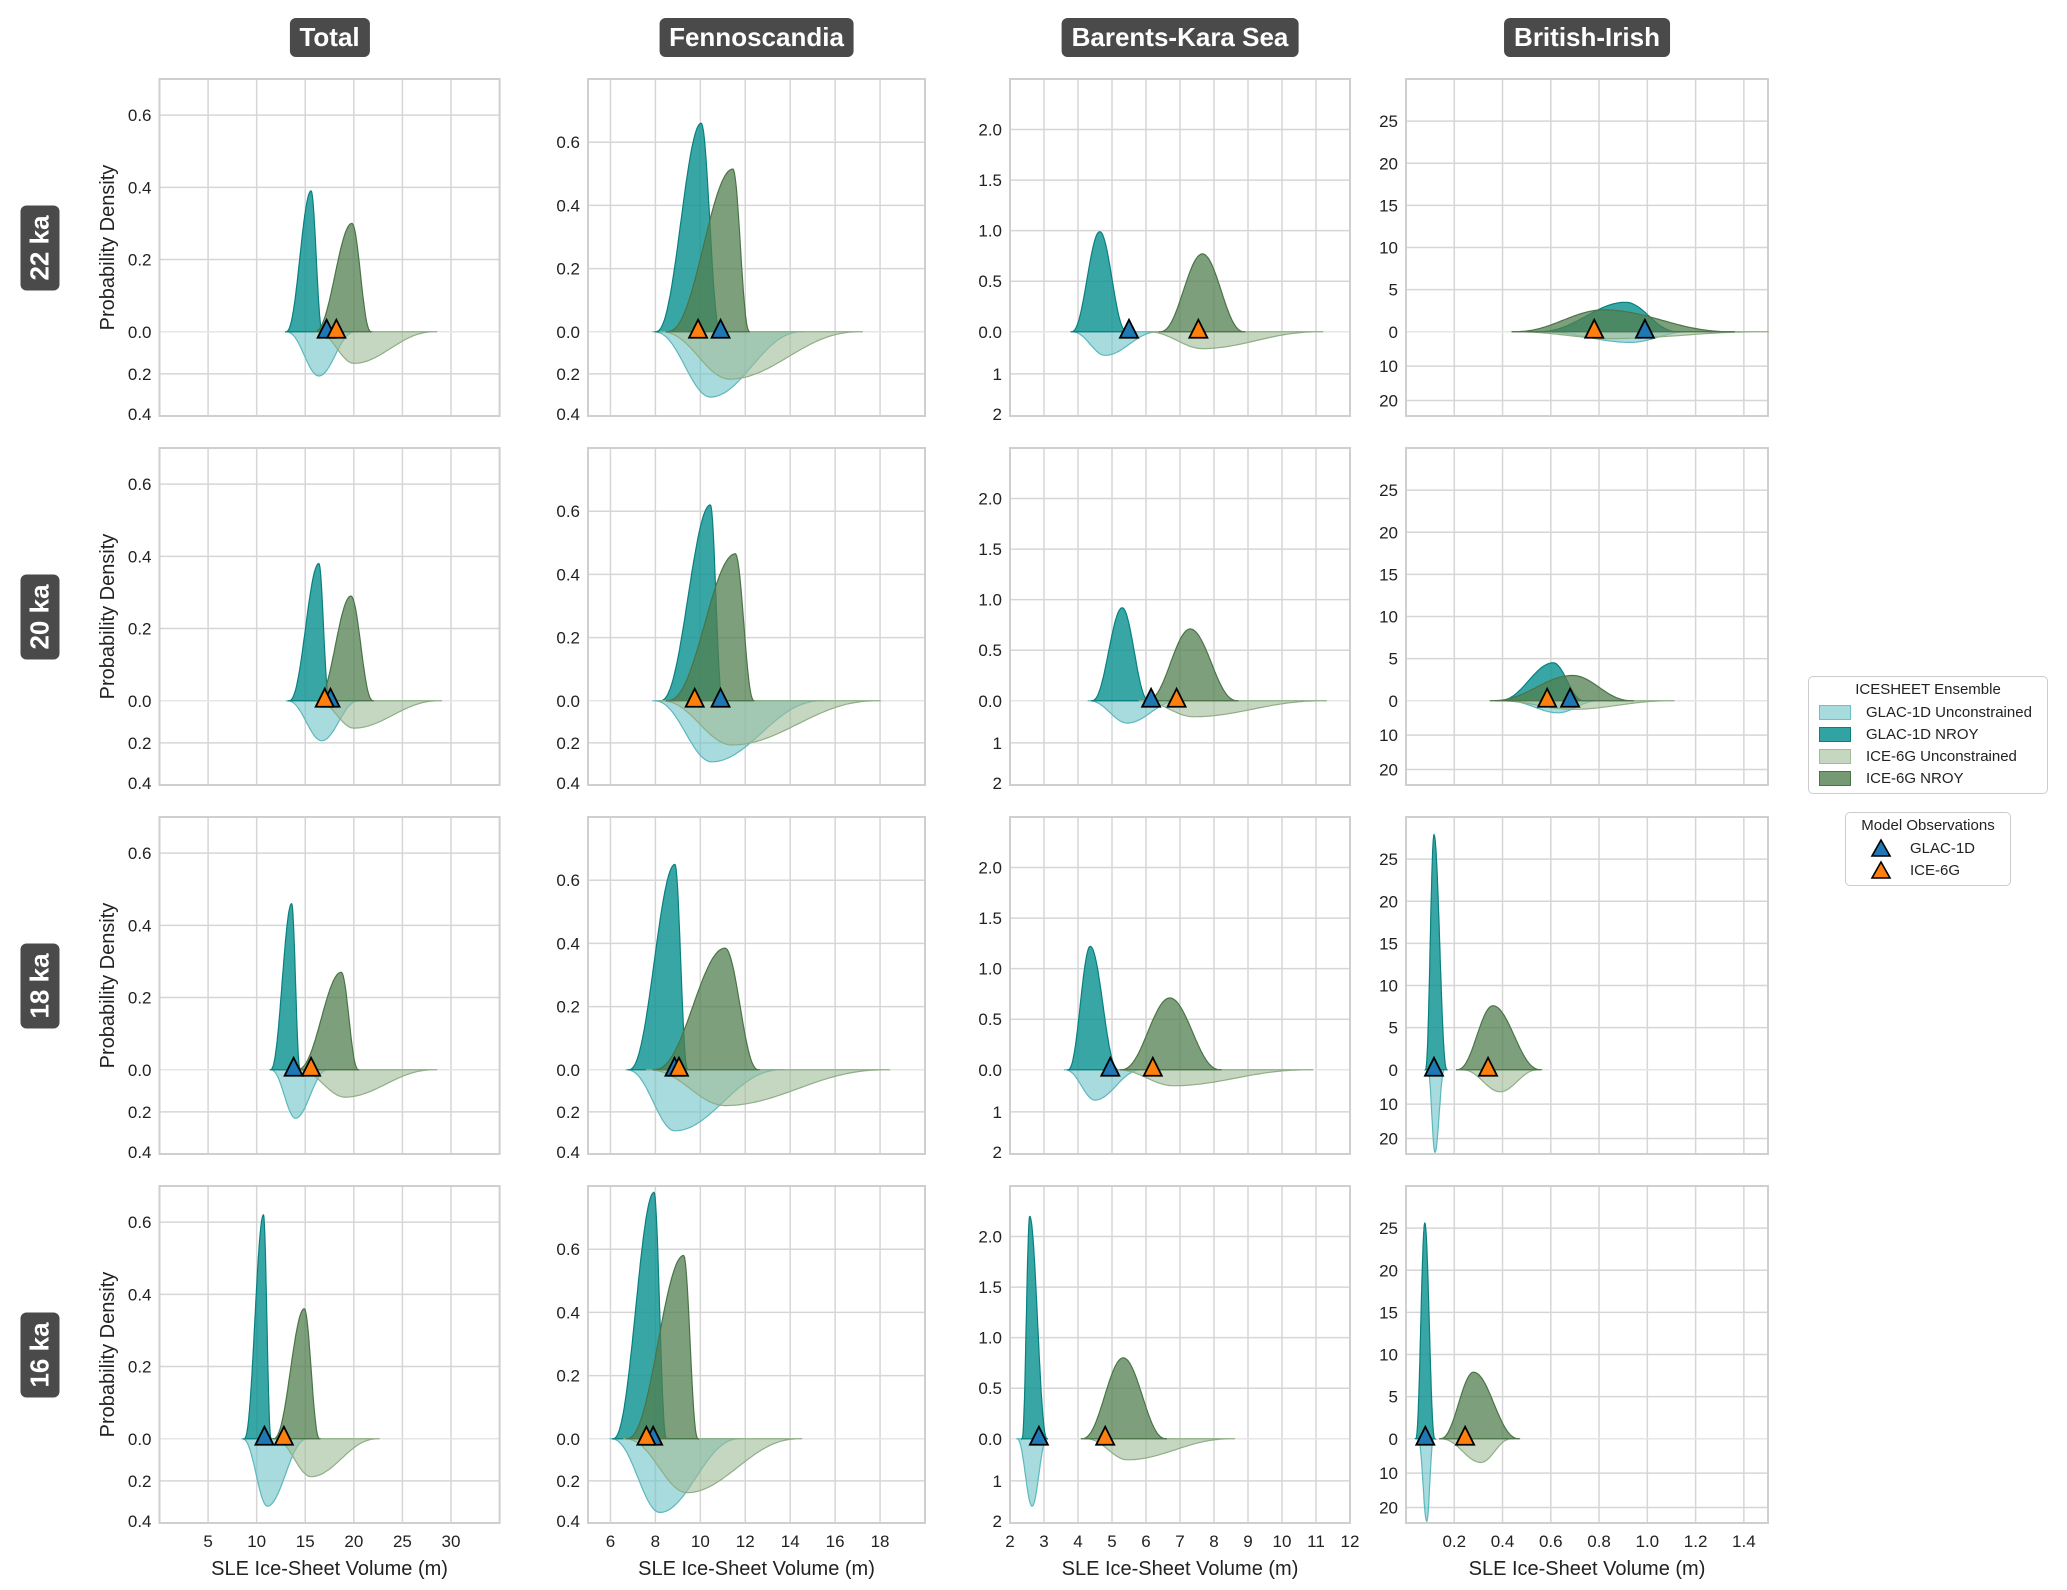 The height and width of the screenshot is (1590, 2067). What do you see at coordinates (305, 1541) in the screenshot?
I see `x-tick-label: 15` at bounding box center [305, 1541].